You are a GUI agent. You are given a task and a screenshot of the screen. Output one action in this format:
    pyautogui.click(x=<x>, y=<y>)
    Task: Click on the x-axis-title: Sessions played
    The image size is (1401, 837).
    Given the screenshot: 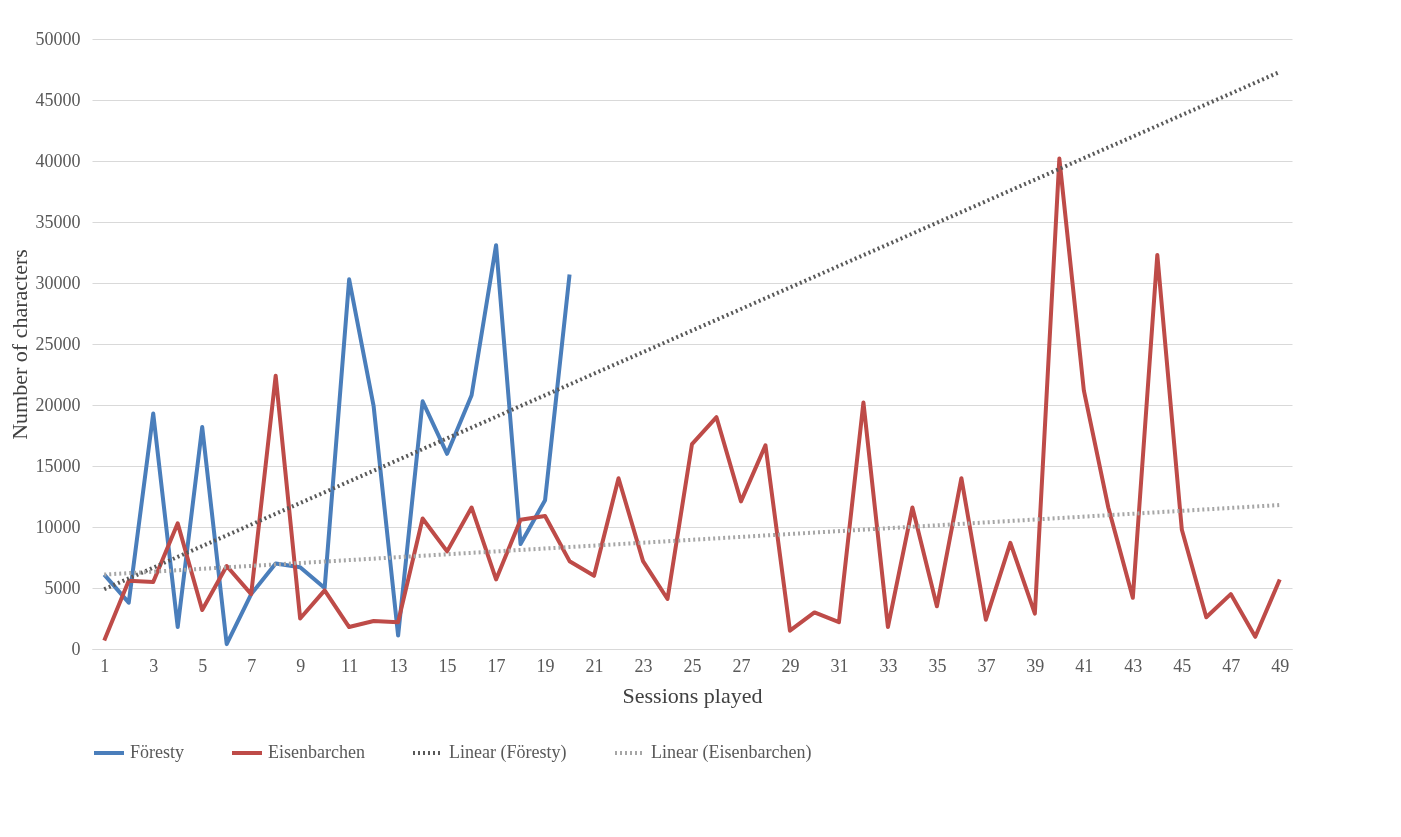 What is the action you would take?
    pyautogui.click(x=692, y=695)
    